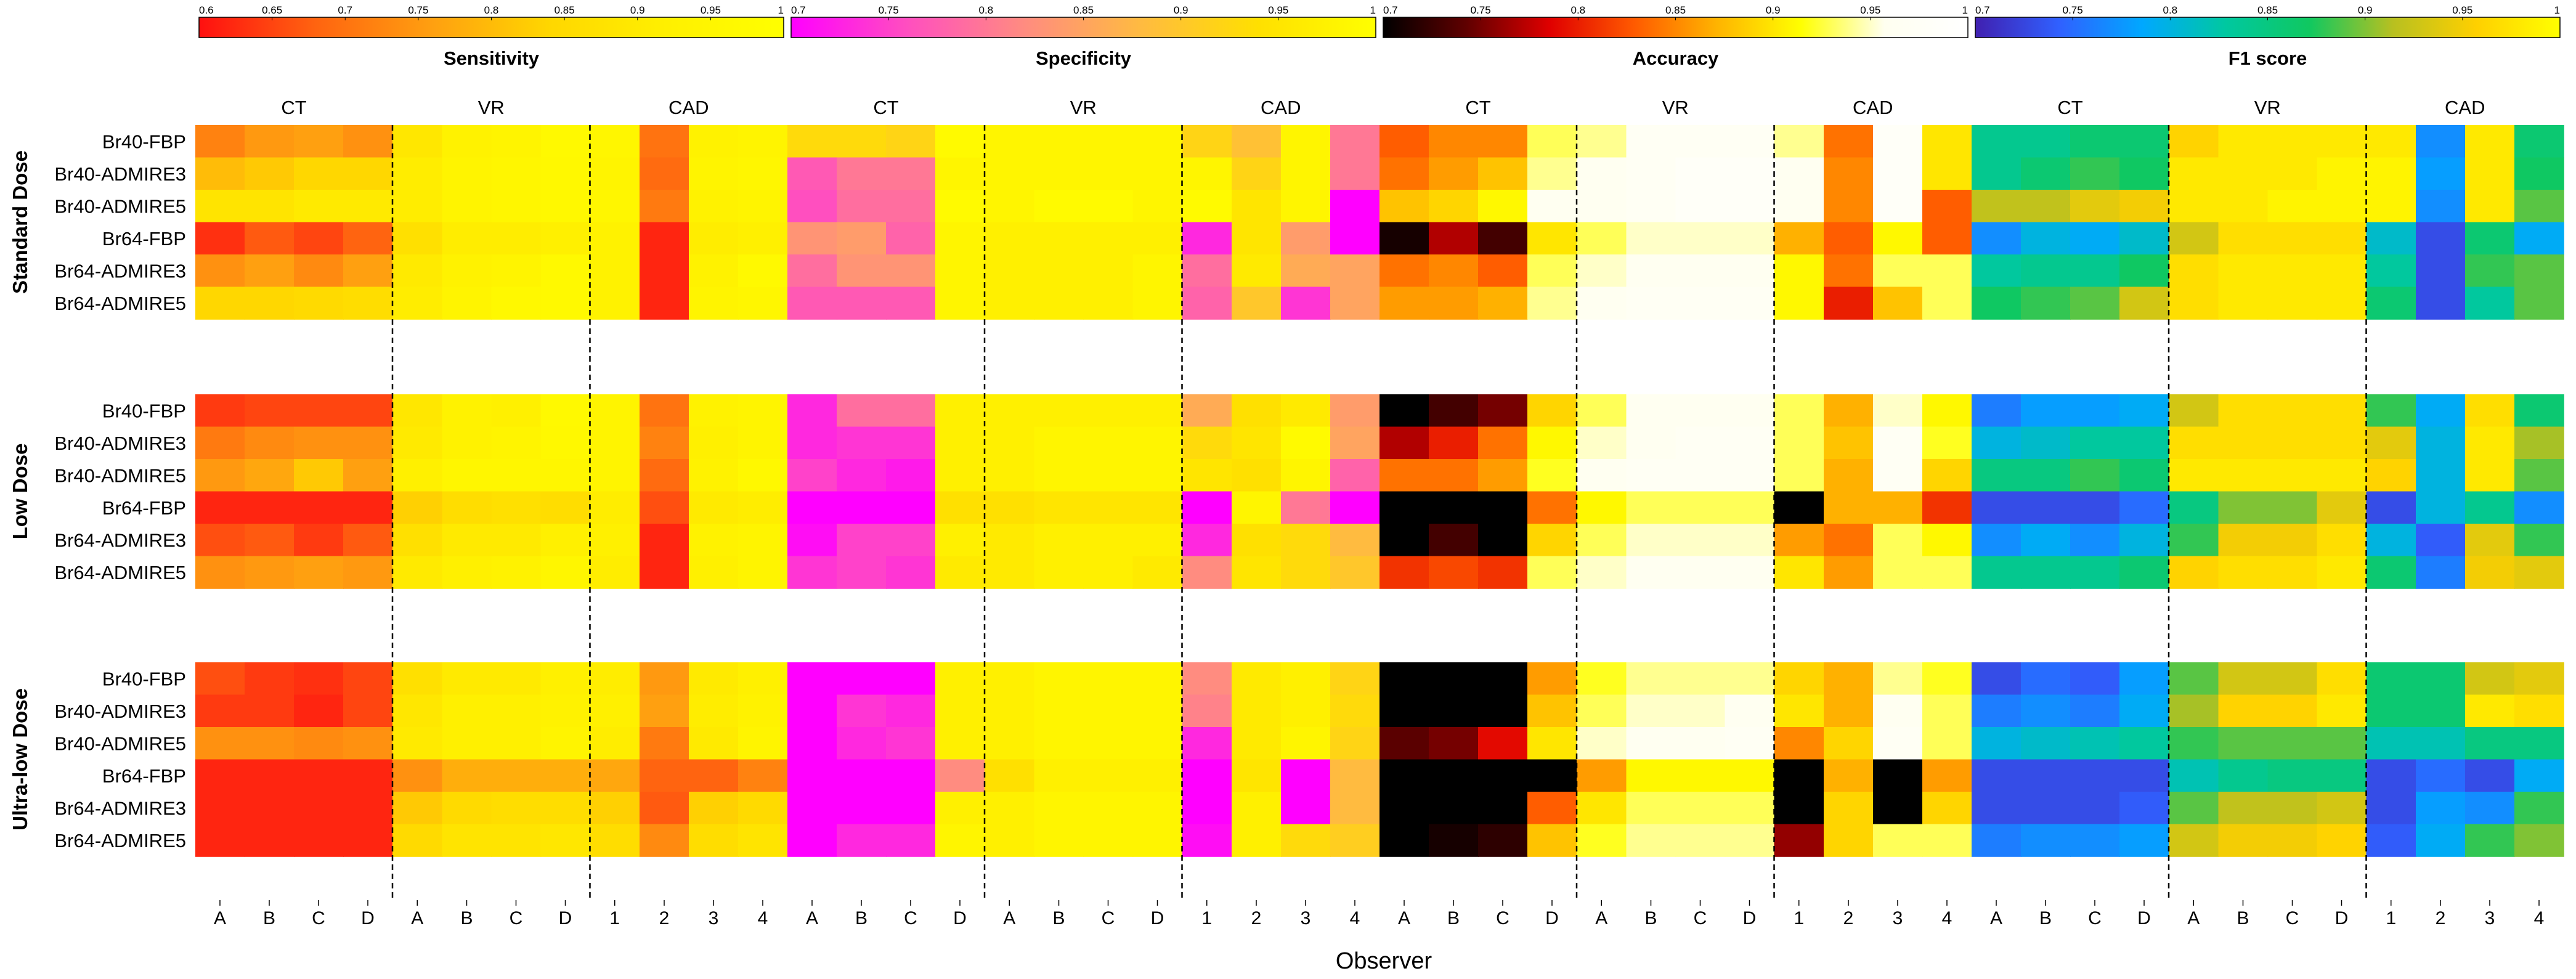 This screenshot has width=2576, height=979. I want to click on colorbar-accuracy, so click(1676, 27).